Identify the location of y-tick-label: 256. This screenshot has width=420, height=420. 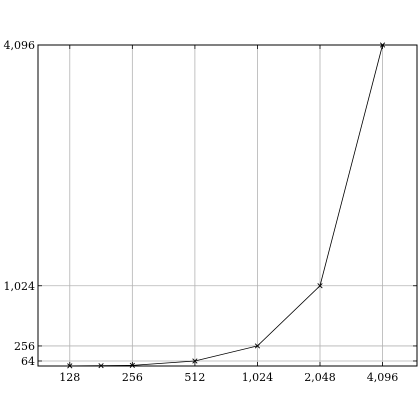
(24, 346).